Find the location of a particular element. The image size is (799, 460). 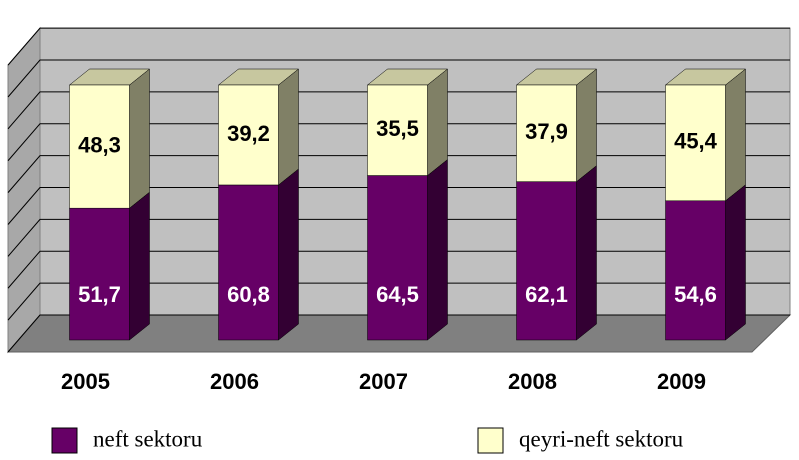

value-label: 60,8 is located at coordinates (248, 294).